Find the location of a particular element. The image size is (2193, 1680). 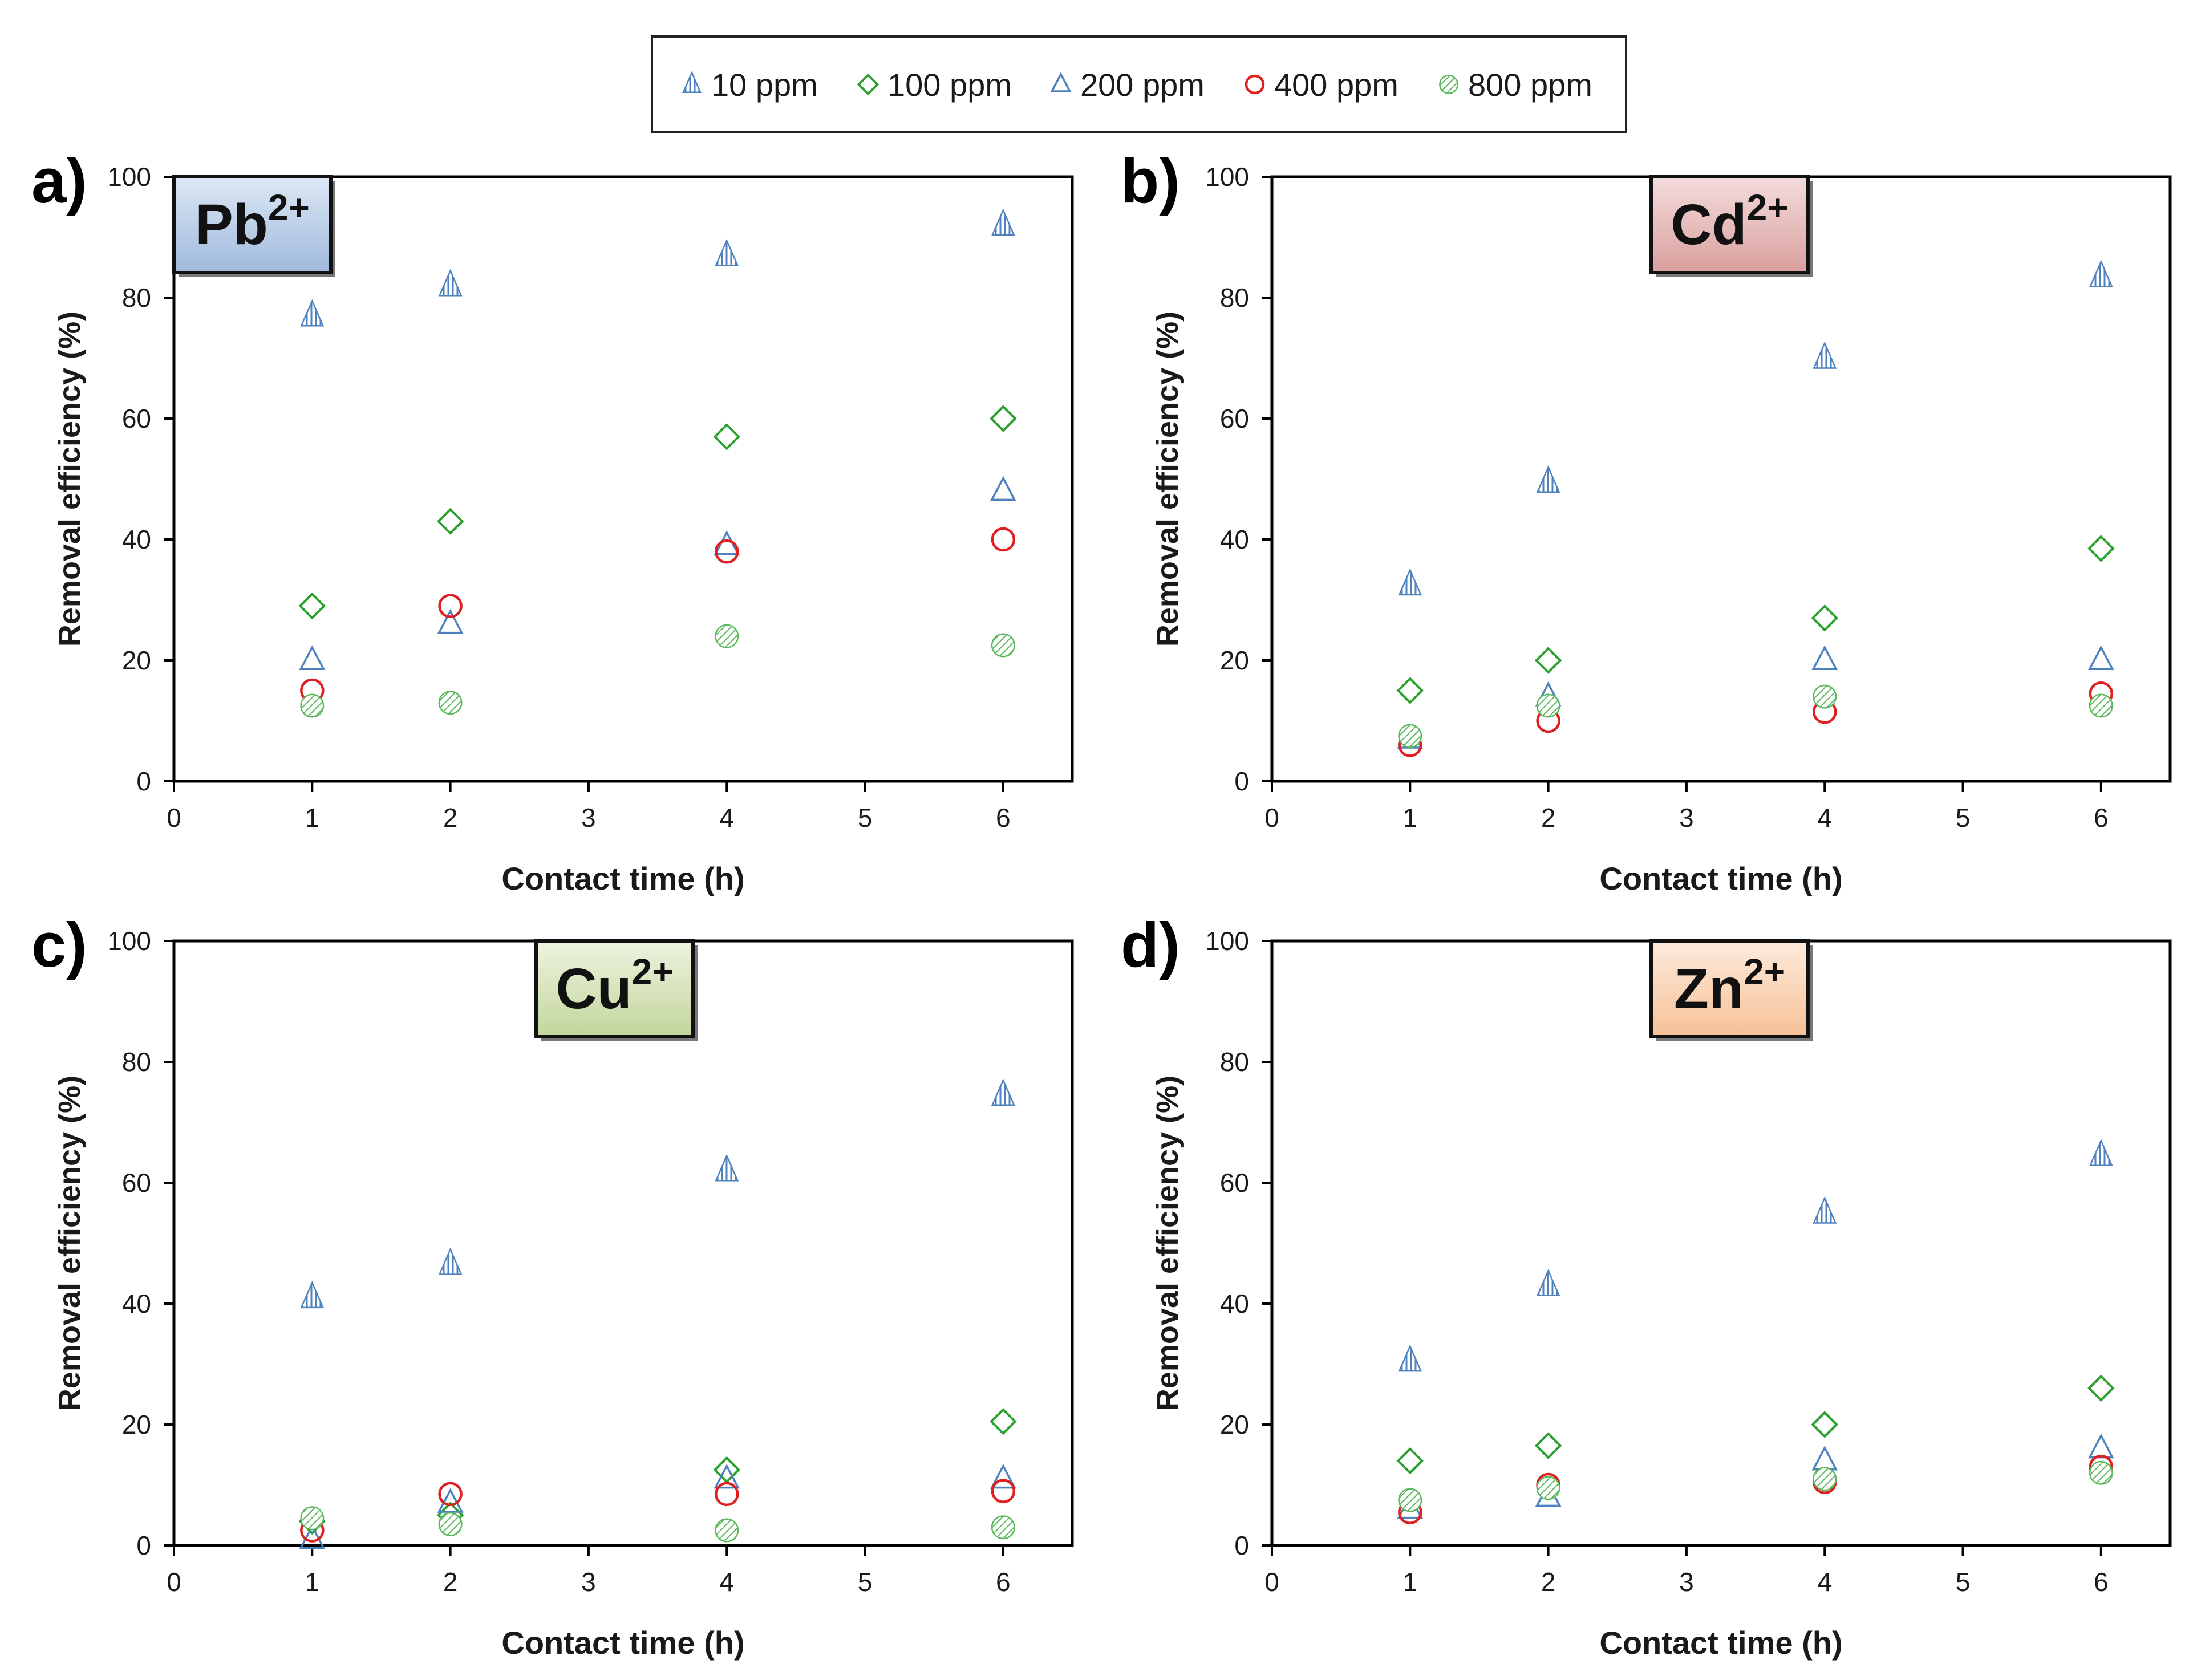

ion-label: Cd2+ is located at coordinates (1729, 222).